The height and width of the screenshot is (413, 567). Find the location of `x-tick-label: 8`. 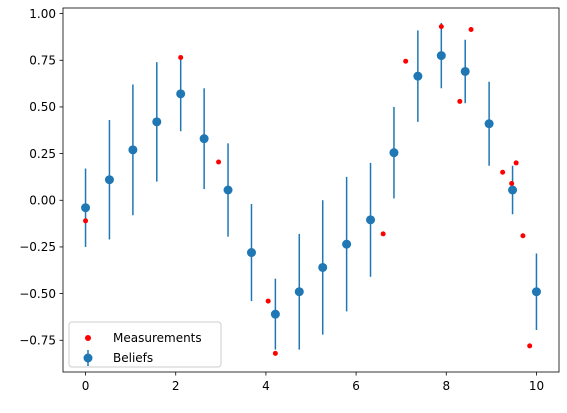

x-tick-label: 8 is located at coordinates (446, 386).